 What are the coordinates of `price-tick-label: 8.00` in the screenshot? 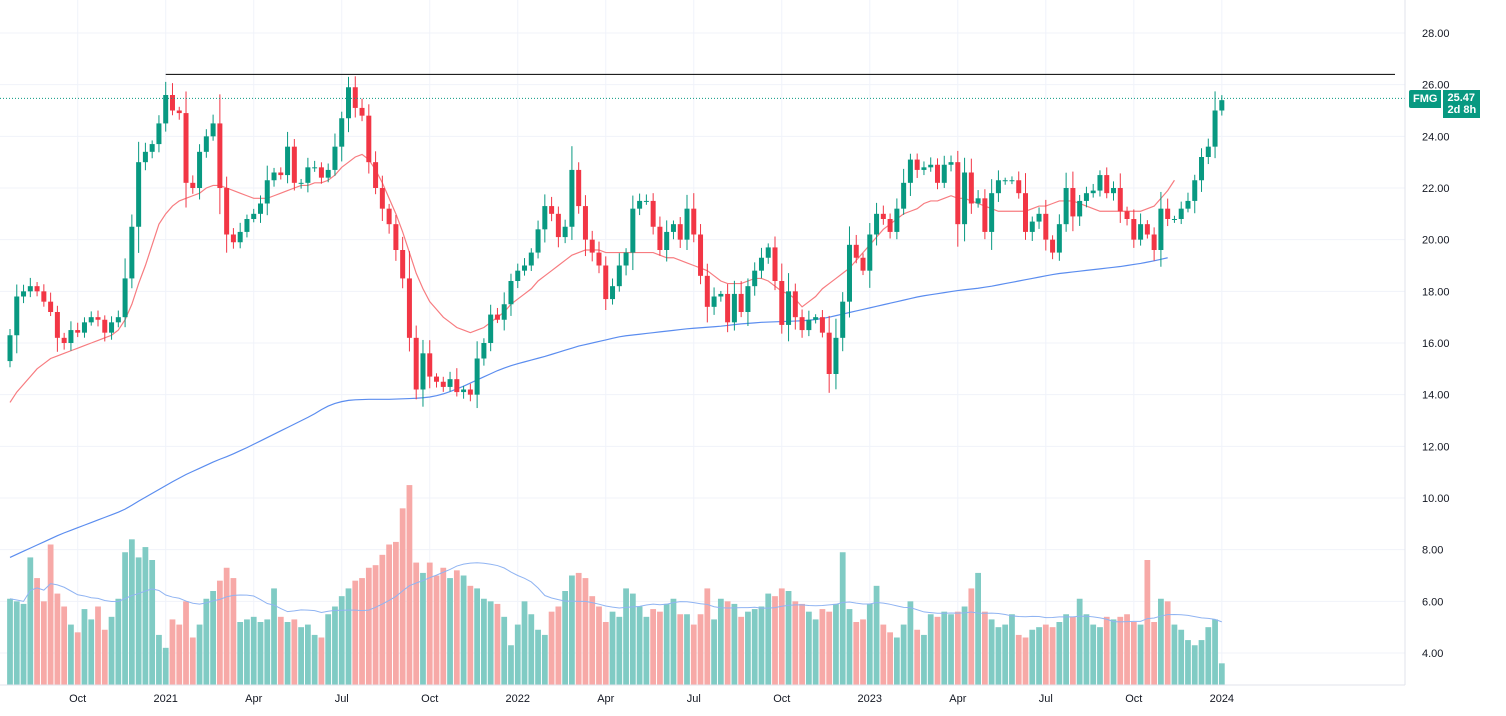 It's located at (1432, 551).